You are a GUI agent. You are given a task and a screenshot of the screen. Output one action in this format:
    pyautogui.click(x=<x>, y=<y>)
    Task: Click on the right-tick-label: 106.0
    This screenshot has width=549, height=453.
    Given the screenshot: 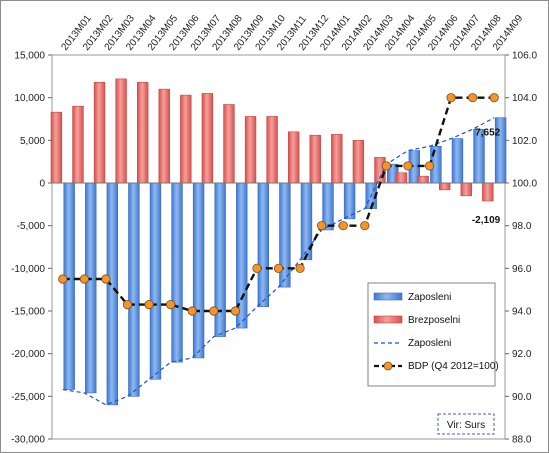 What is the action you would take?
    pyautogui.click(x=524, y=56)
    